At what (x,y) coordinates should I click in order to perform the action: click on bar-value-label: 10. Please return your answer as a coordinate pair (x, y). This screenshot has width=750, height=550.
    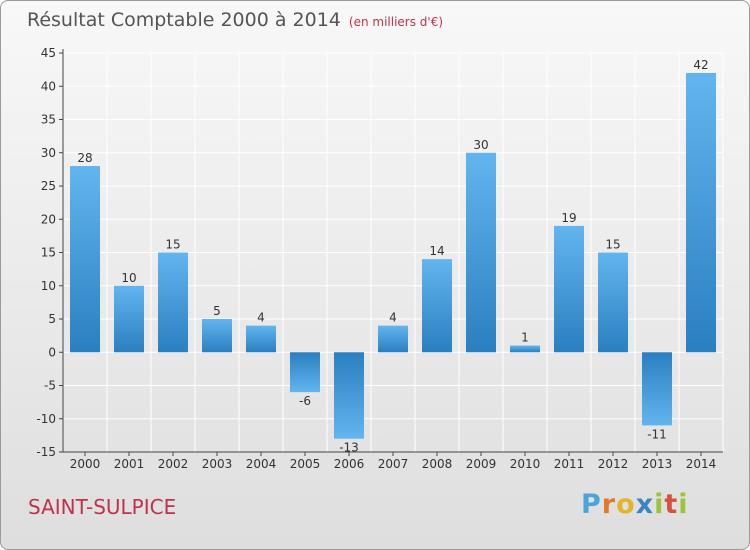
    Looking at the image, I should click on (128, 278).